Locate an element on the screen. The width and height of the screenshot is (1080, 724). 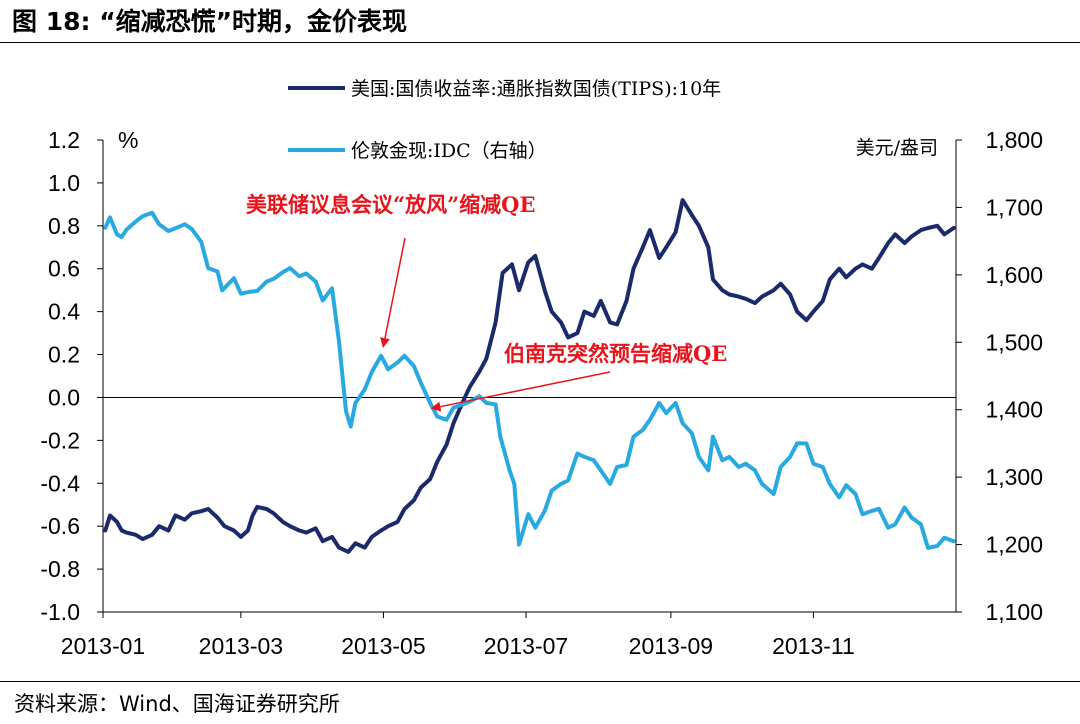
right-tick-label: 1,300 is located at coordinates (1014, 477).